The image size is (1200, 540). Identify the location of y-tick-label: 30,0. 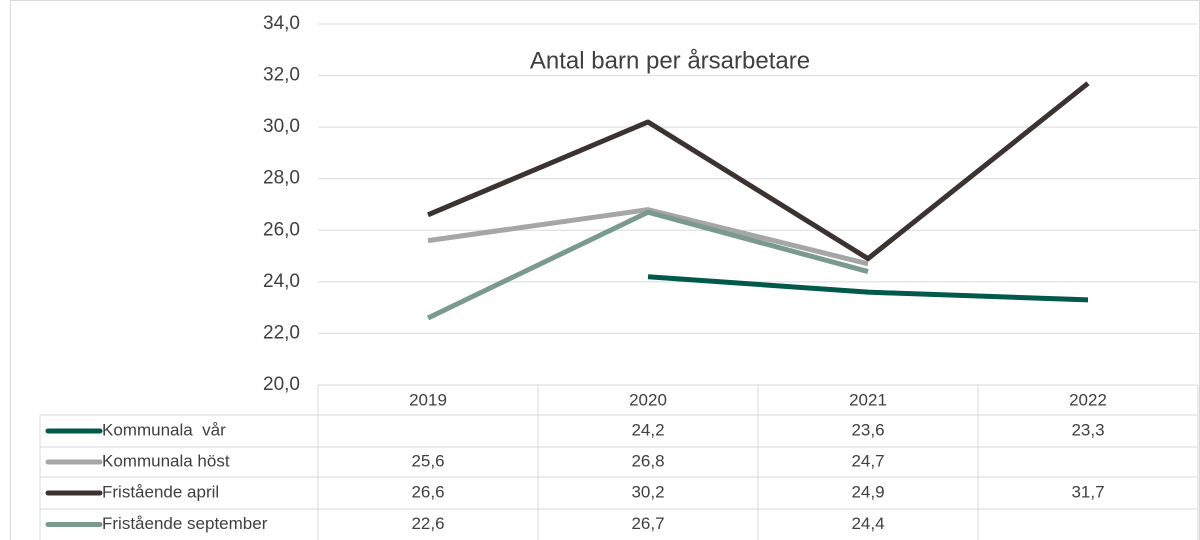
(281, 126).